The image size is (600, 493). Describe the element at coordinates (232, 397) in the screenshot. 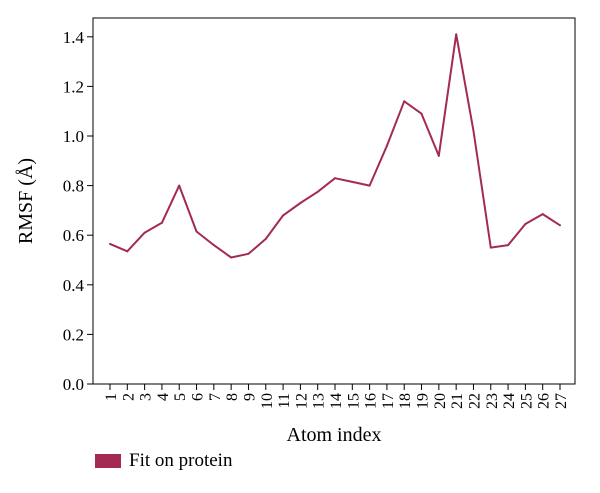

I see `x-tick-label: 8` at that location.